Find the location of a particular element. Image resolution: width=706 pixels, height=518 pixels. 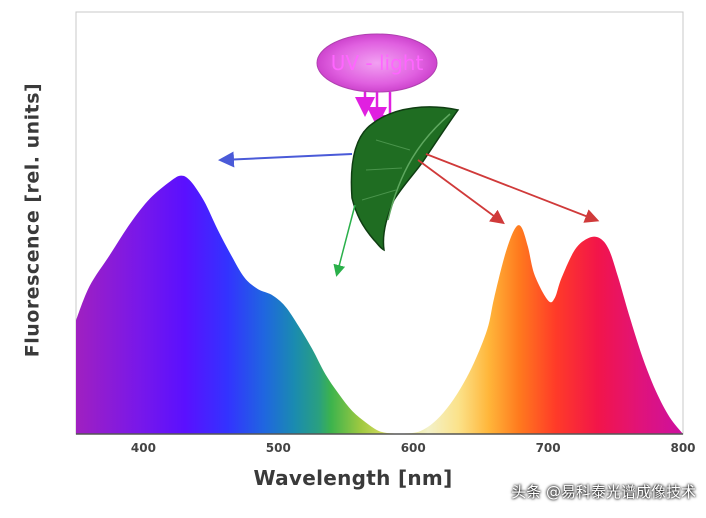

leaf-illustration is located at coordinates (405, 179).